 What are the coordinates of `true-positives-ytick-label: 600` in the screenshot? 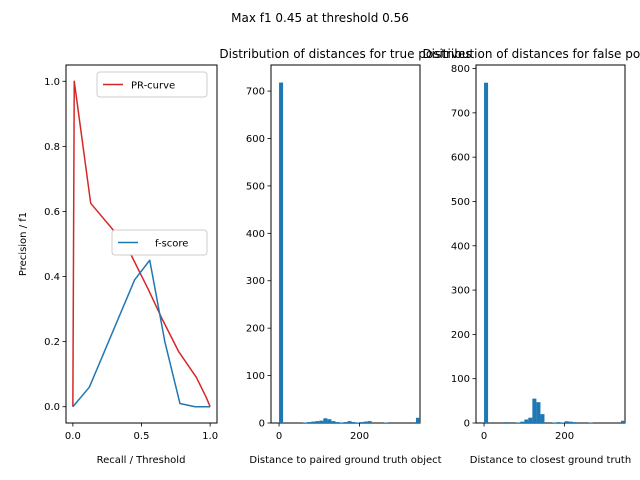 It's located at (255, 139).